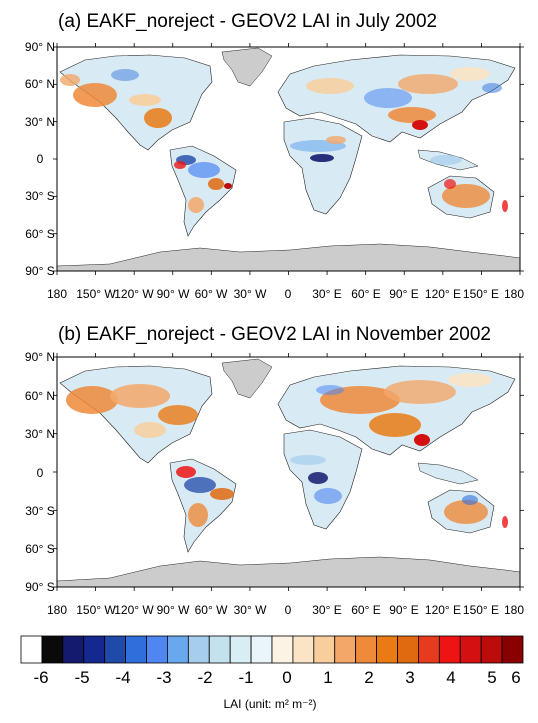 The image size is (538, 723). Describe the element at coordinates (448, 473) in the screenshot. I see `panel-b-se-asia-islands` at that location.